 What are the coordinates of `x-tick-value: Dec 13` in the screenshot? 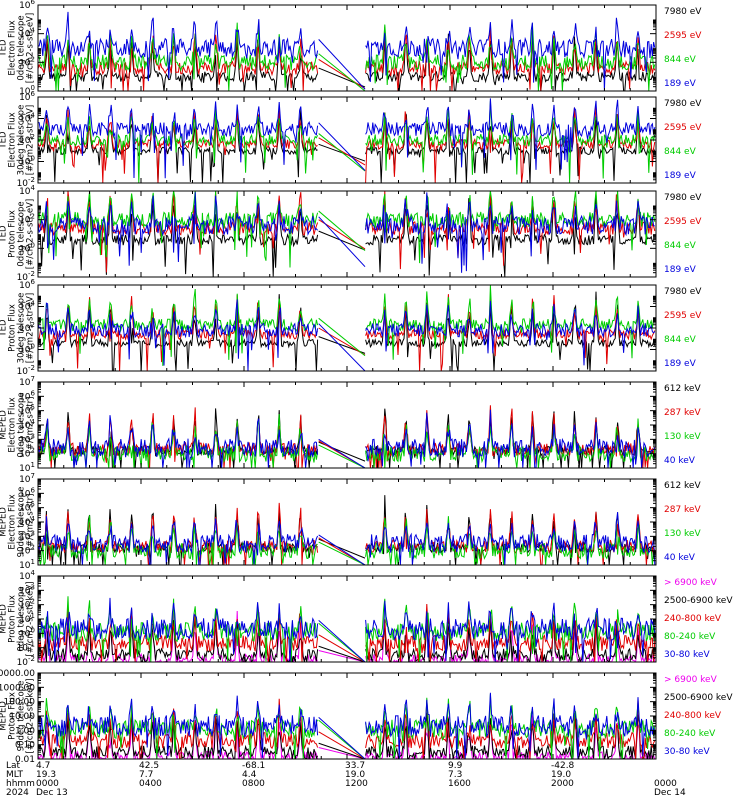 It's located at (52, 793).